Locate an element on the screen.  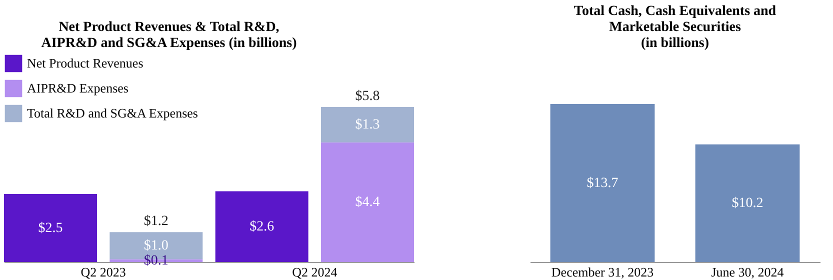
data-label: $2.5 is located at coordinates (50, 228).